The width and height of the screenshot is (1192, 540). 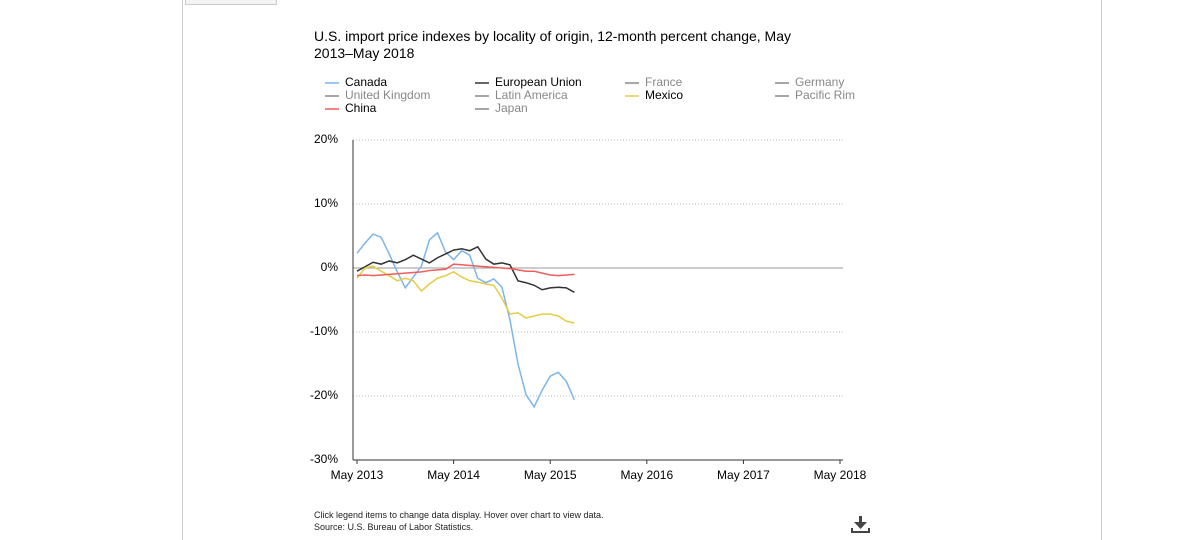 I want to click on x-tick-label: May 2017, so click(x=743, y=475).